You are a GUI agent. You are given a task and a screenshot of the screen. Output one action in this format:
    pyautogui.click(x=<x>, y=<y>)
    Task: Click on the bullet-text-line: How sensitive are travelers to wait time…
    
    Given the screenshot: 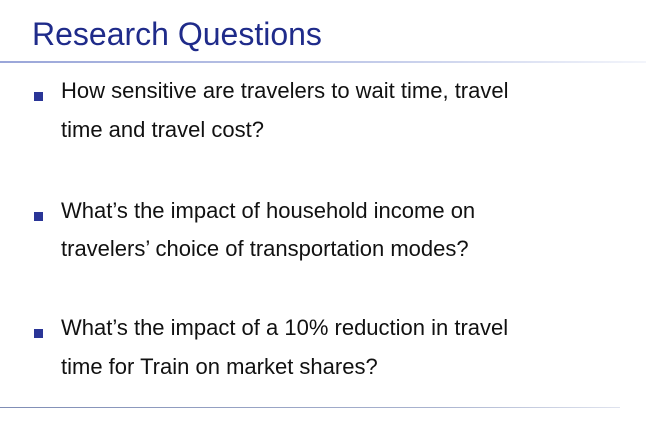 What is the action you would take?
    pyautogui.click(x=285, y=90)
    